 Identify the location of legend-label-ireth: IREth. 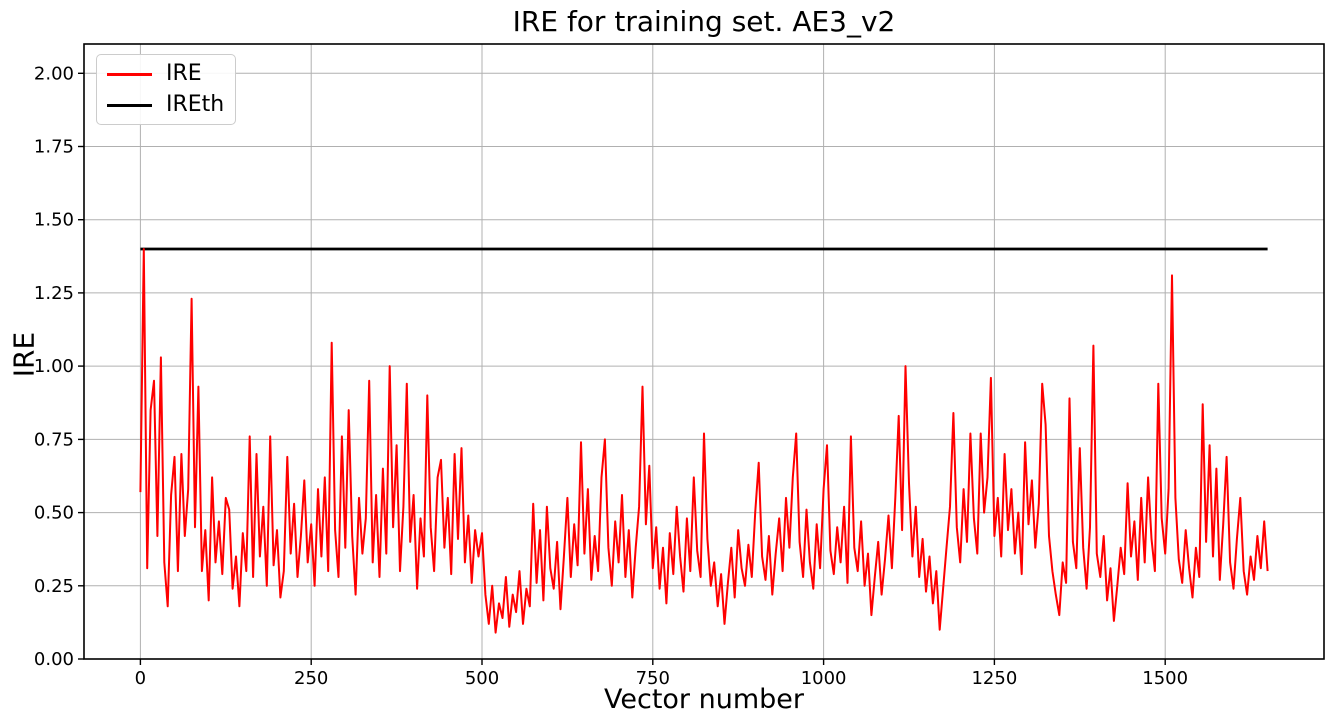
(195, 104).